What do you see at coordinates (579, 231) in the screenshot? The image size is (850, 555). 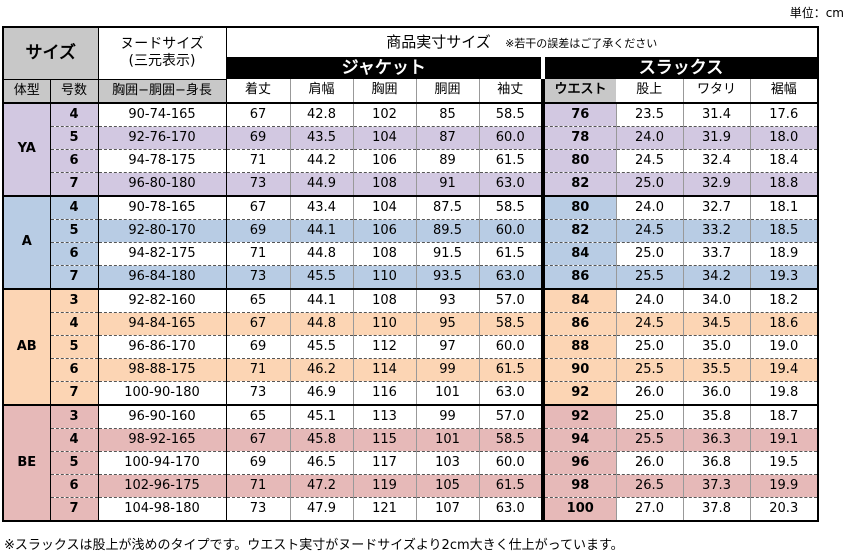 I see `waist-slacks-cell: 82` at bounding box center [579, 231].